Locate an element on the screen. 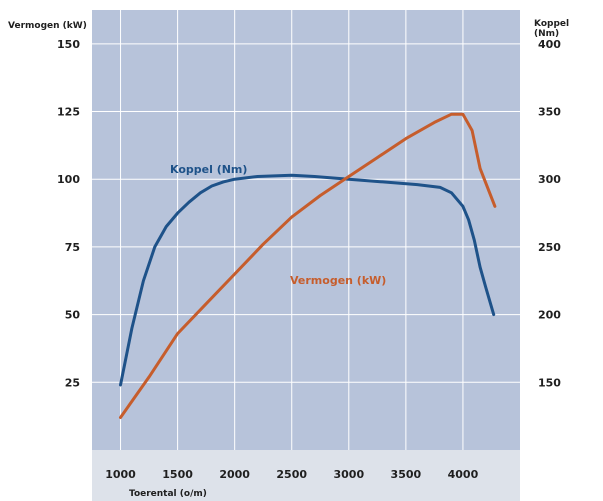  x-tick-label: 3000 is located at coordinates (348, 474).